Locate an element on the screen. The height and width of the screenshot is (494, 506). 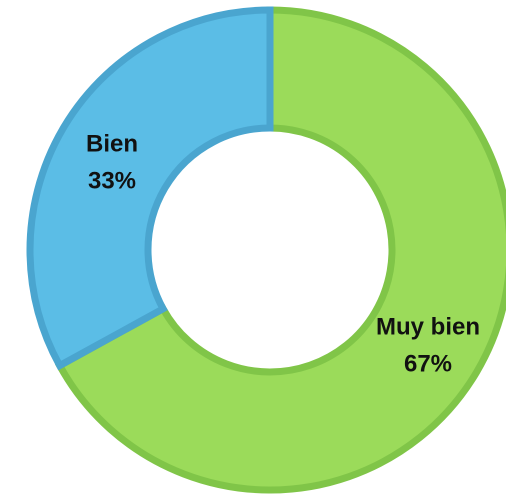
slice-value-label: 67% is located at coordinates (428, 363).